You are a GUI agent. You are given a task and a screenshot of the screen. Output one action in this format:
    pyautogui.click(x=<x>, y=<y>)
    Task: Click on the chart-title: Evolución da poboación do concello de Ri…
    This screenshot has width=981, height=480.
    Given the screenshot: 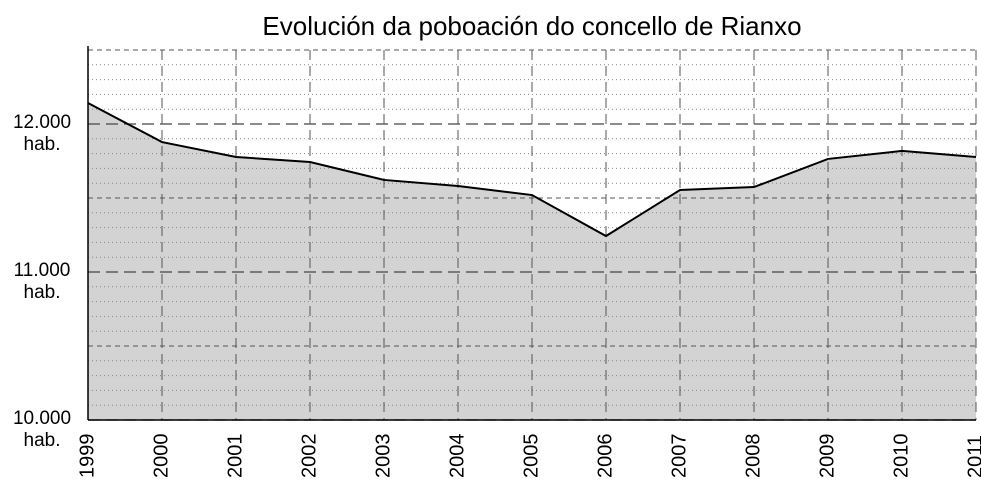 What is the action you would take?
    pyautogui.click(x=531, y=26)
    